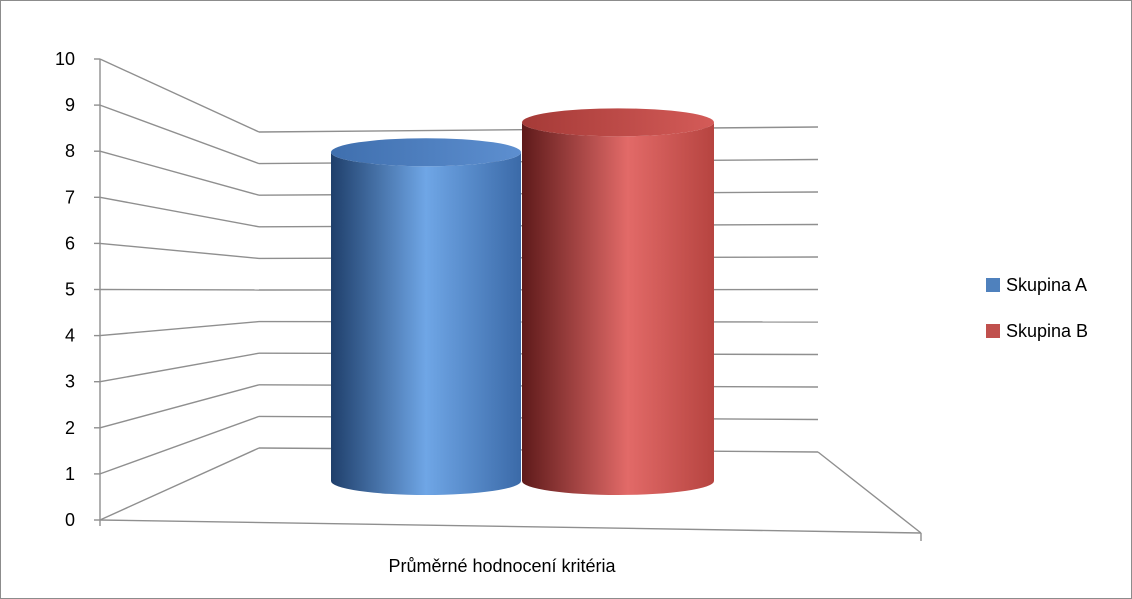 The height and width of the screenshot is (599, 1132). I want to click on y-tick-label: 1, so click(70, 474).